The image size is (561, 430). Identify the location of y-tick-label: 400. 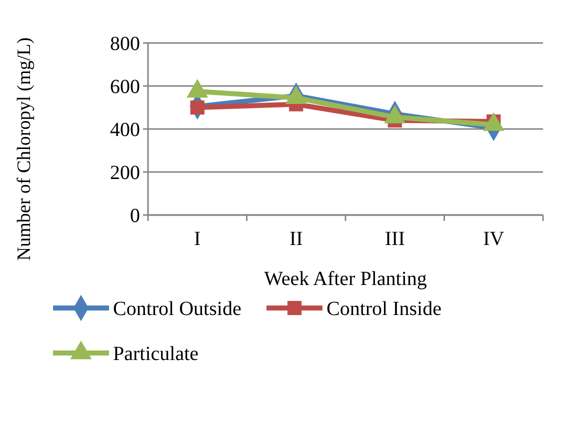
(125, 130).